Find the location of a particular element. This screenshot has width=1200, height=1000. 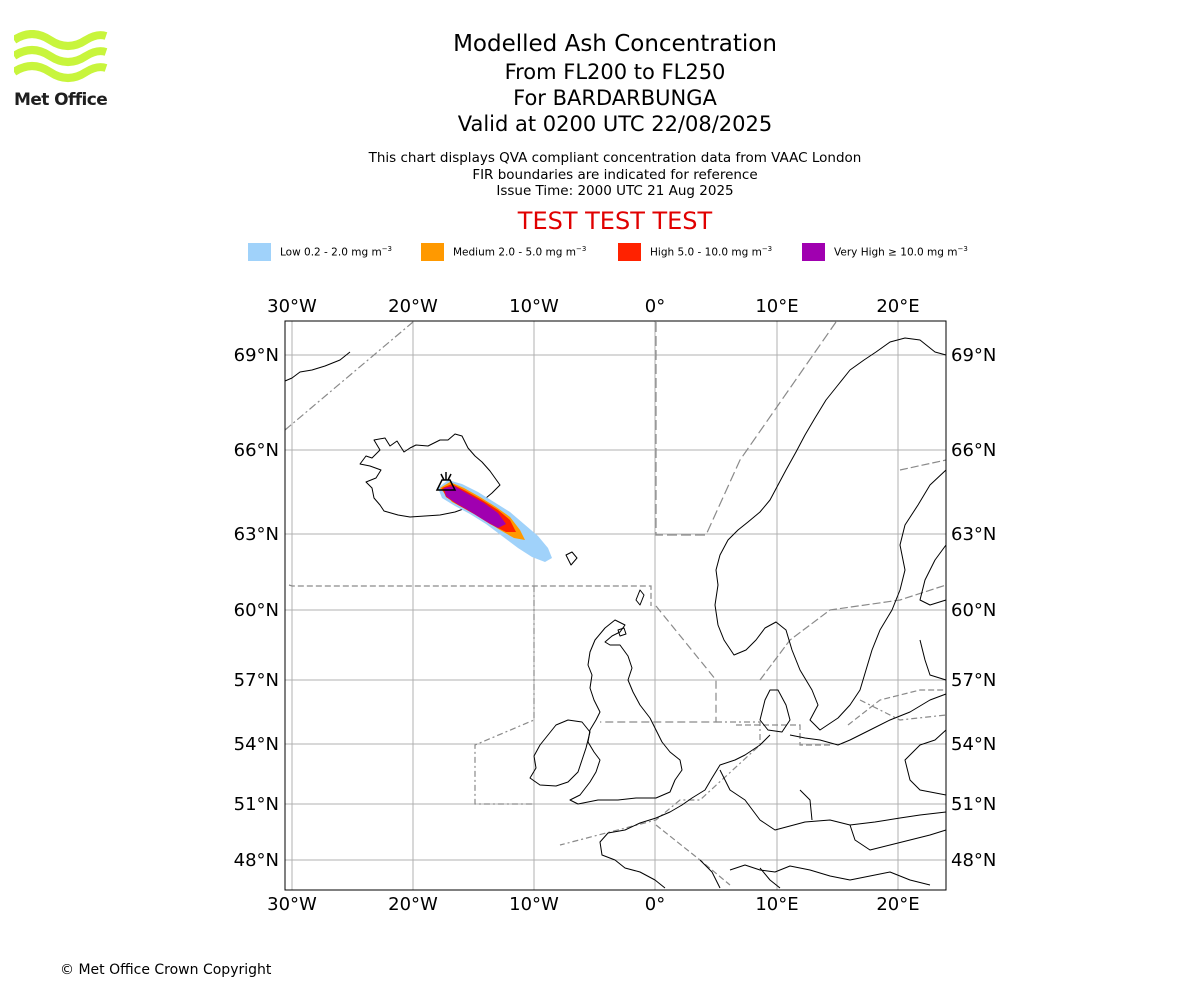

border-switzerland is located at coordinates (740, 874).